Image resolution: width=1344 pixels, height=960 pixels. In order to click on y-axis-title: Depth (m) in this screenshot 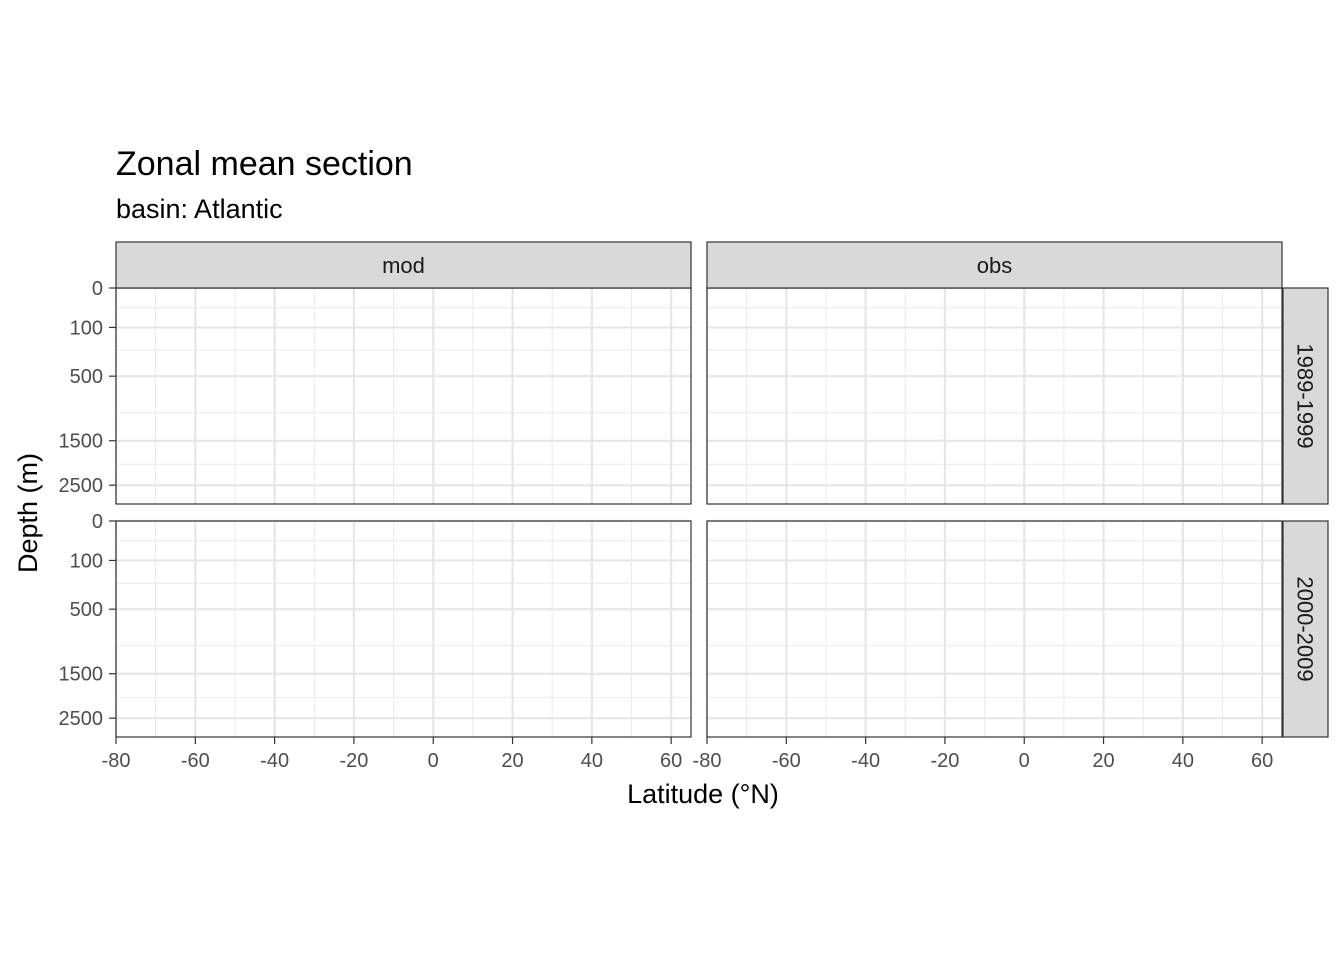, I will do `click(28, 513)`.